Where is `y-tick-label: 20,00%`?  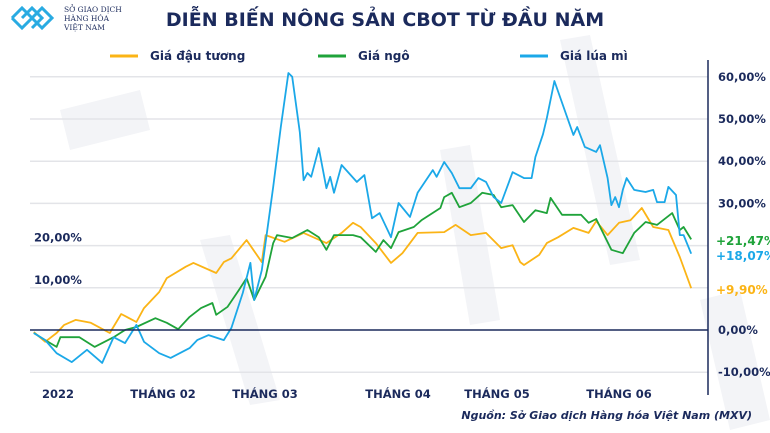
y-tick-label: 20,00% is located at coordinates (58, 238).